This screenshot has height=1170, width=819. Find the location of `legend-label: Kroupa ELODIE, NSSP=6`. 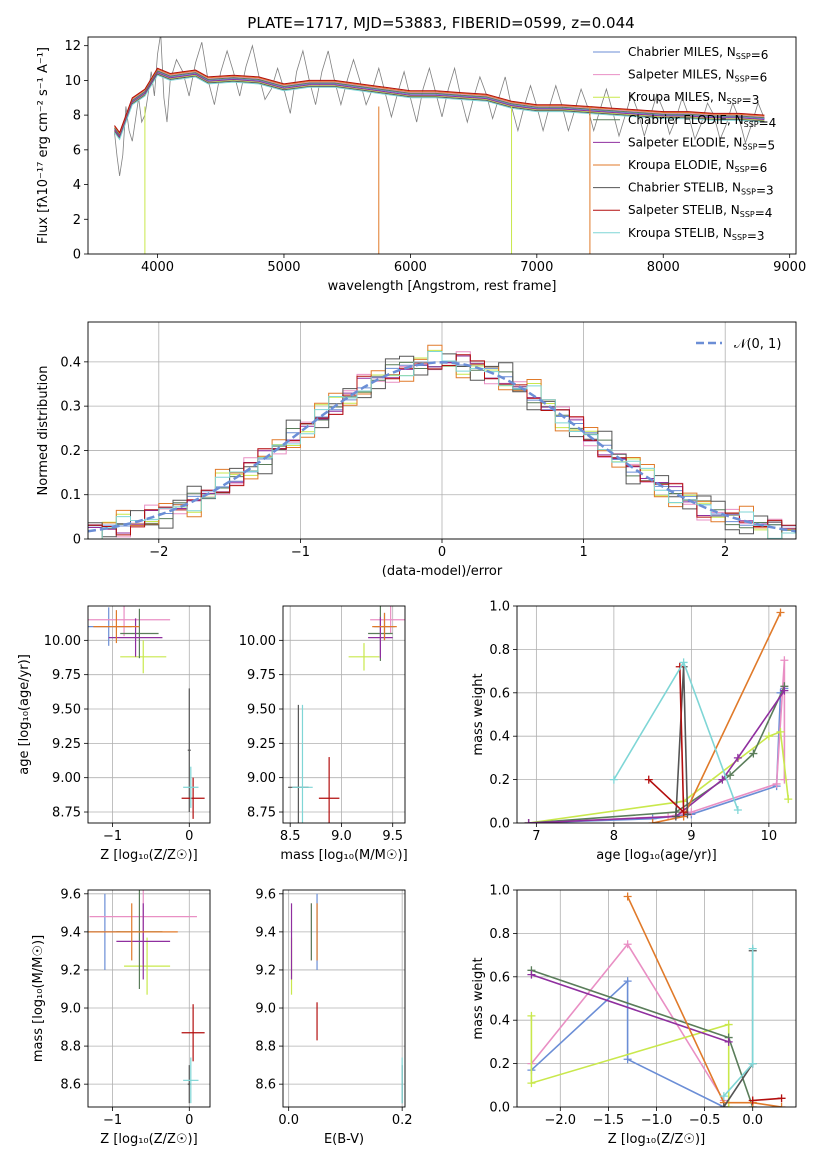

legend-label: Kroupa ELODIE, NSSP=6 is located at coordinates (697, 166).